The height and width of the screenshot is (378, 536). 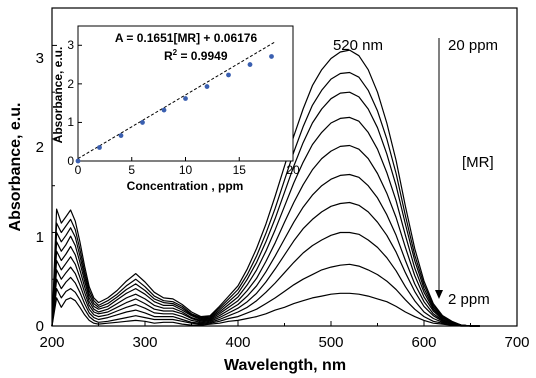 I want to click on inset-fit-line, so click(x=176, y=100).